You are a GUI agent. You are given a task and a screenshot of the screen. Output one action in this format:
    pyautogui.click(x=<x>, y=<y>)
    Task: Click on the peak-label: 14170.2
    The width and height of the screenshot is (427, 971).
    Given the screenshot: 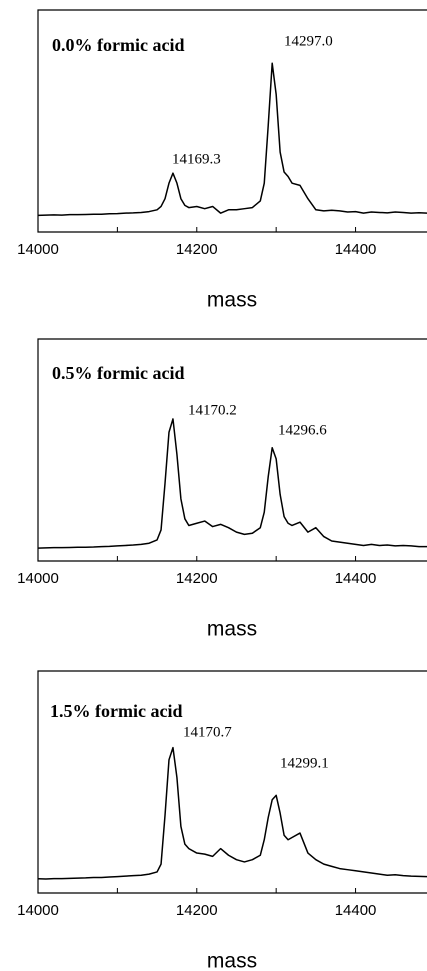 What is the action you would take?
    pyautogui.click(x=212, y=410)
    